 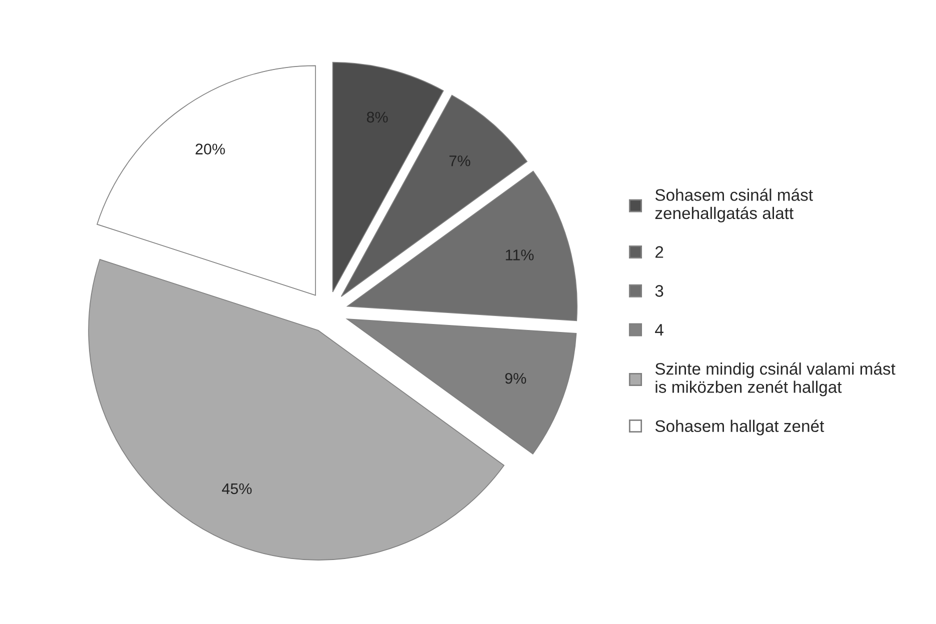 I want to click on data-label: 7%, so click(x=459, y=160).